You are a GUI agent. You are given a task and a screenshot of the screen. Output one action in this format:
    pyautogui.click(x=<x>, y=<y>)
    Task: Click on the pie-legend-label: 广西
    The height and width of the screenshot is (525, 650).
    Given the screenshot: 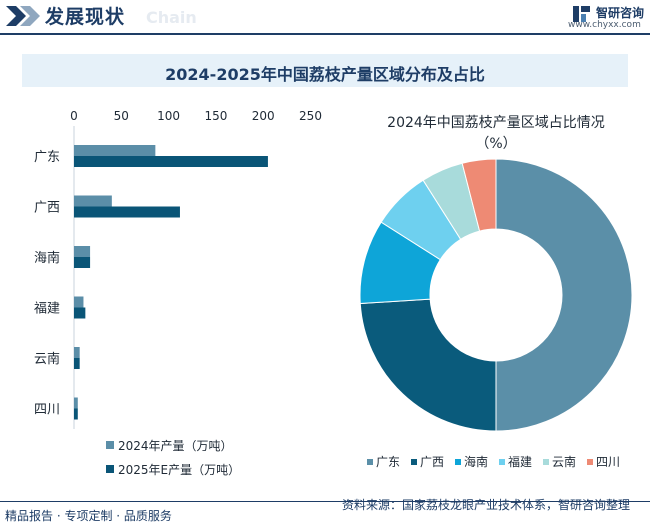 What is the action you would take?
    pyautogui.click(x=432, y=462)
    